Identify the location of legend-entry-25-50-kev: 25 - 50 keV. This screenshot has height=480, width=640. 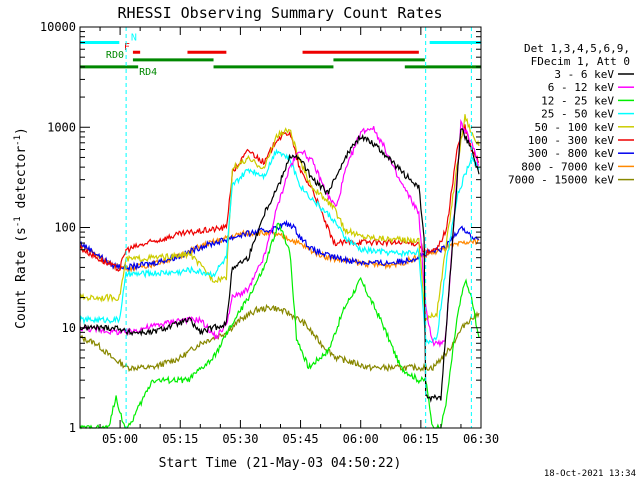
(577, 114).